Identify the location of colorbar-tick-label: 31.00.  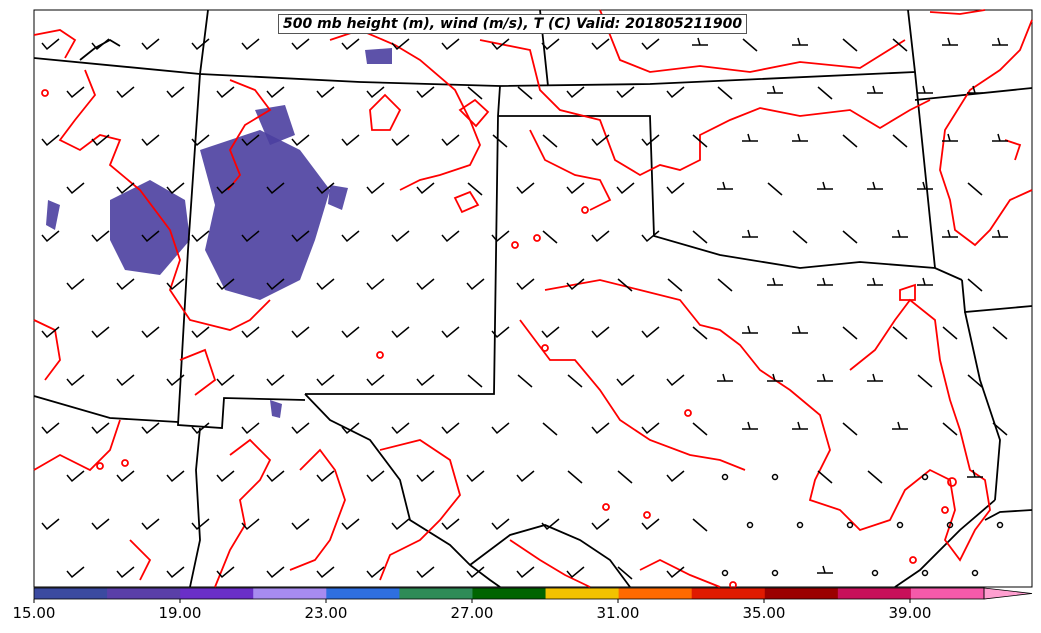
(618, 613).